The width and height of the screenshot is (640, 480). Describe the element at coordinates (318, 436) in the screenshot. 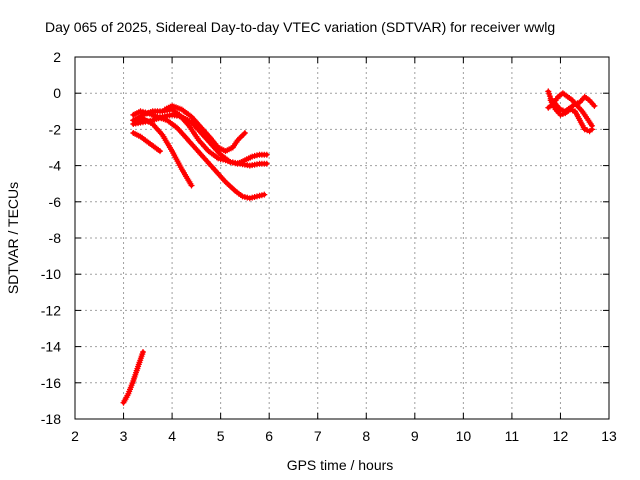

I see `x-tick-label: 7` at that location.